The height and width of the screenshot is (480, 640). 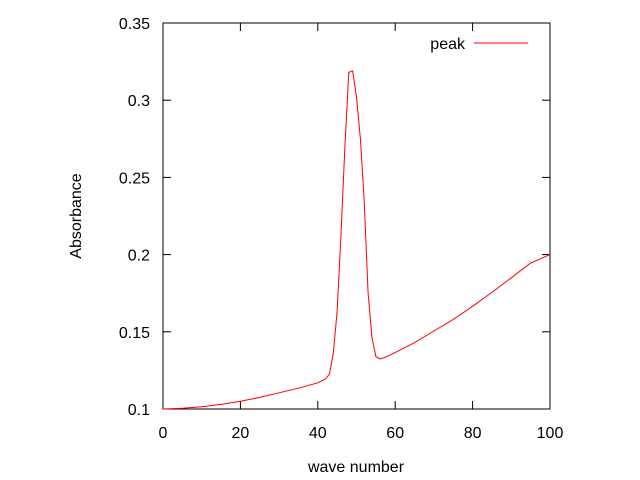 What do you see at coordinates (448, 44) in the screenshot?
I see `legend-label: peak` at bounding box center [448, 44].